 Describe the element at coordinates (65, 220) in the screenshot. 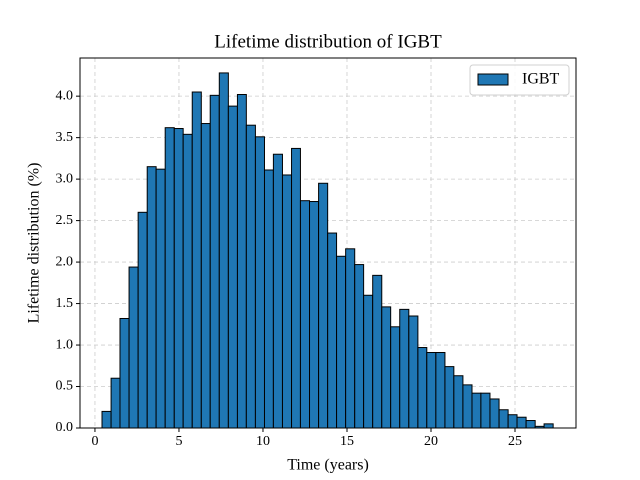

I see `y-tick-label: 2.5` at that location.